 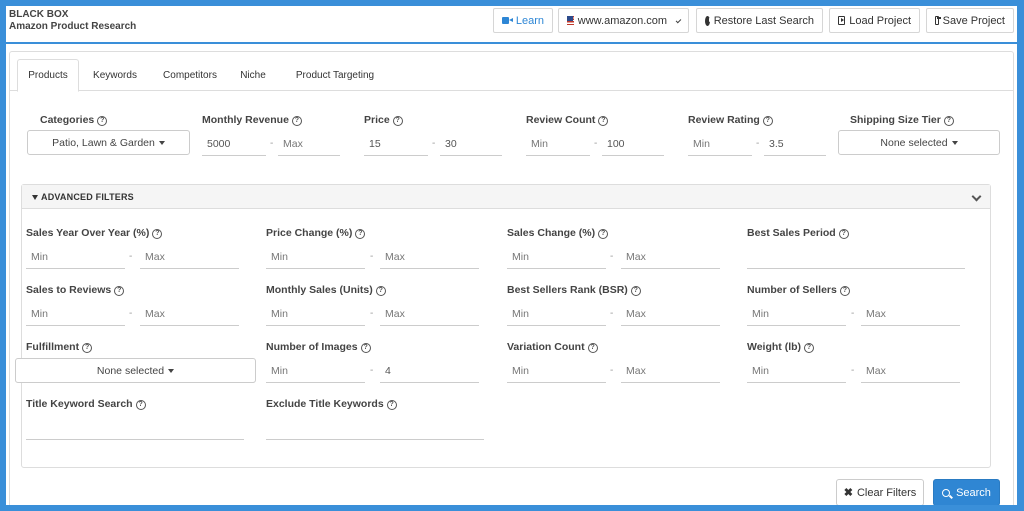 I want to click on close-icon: ✖, so click(x=848, y=493).